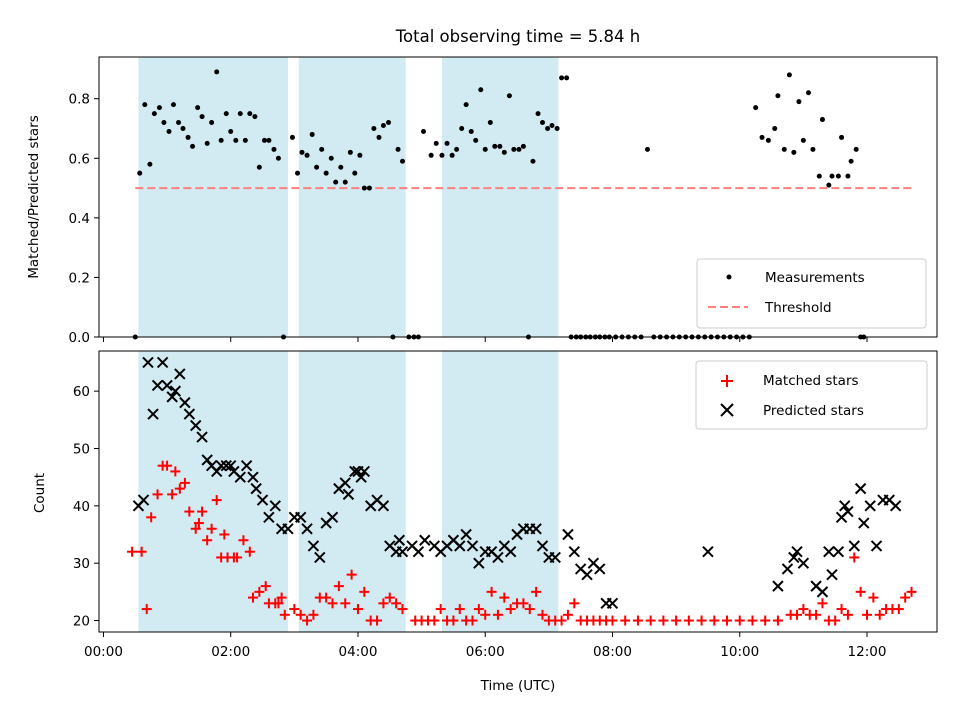 This screenshot has height=720, width=960. Describe the element at coordinates (79, 100) in the screenshot. I see `top-y-tick-label: 0.8` at that location.